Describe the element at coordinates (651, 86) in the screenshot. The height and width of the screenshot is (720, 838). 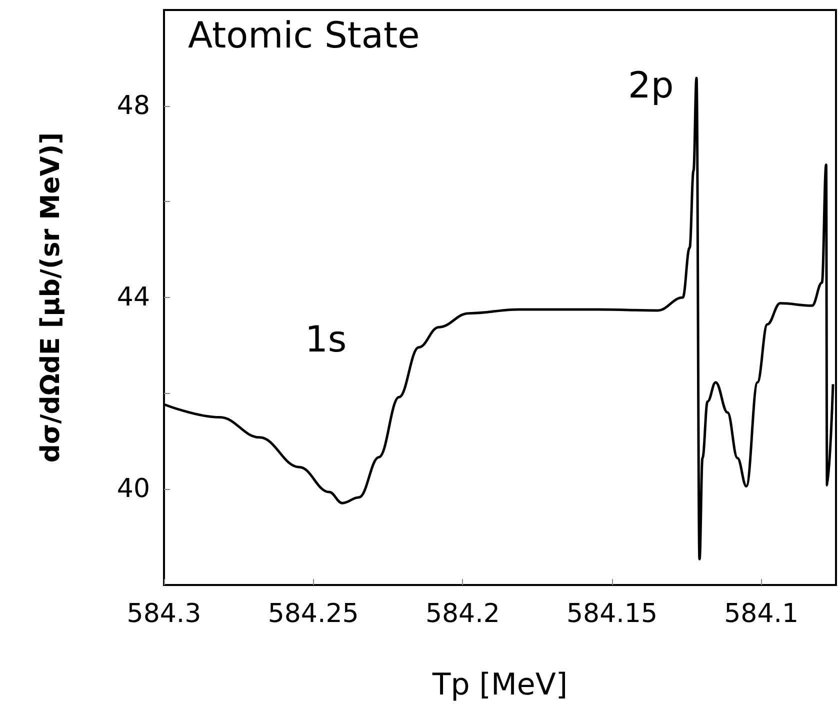
I see `annotation: 2p` at that location.